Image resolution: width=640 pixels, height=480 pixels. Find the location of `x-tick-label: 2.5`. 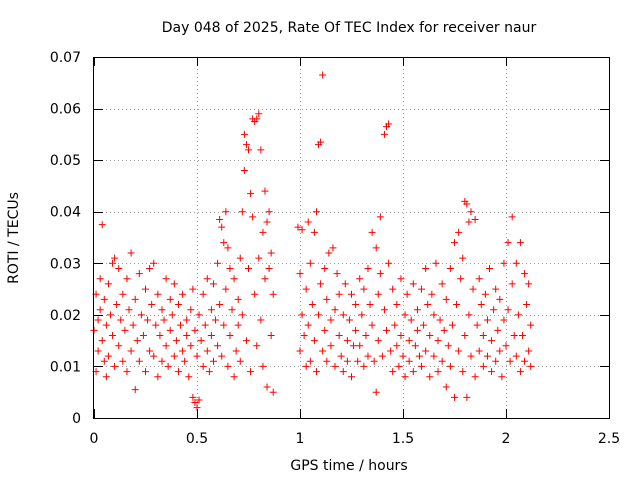

x-tick-label: 2.5 is located at coordinates (609, 439).